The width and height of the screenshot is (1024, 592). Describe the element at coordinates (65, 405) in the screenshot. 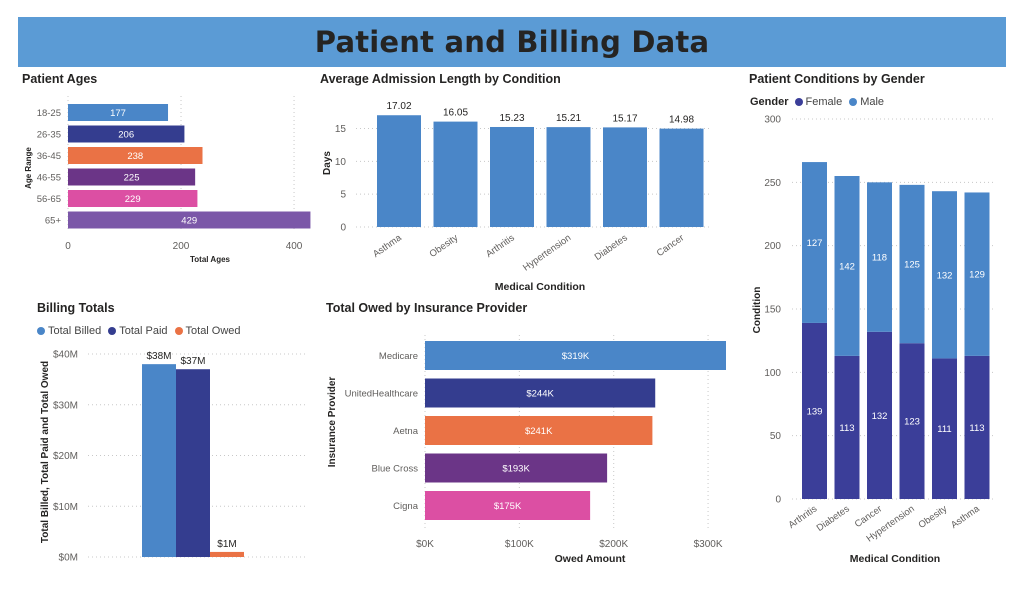

I see `billing-y-tick-label: $30M` at that location.